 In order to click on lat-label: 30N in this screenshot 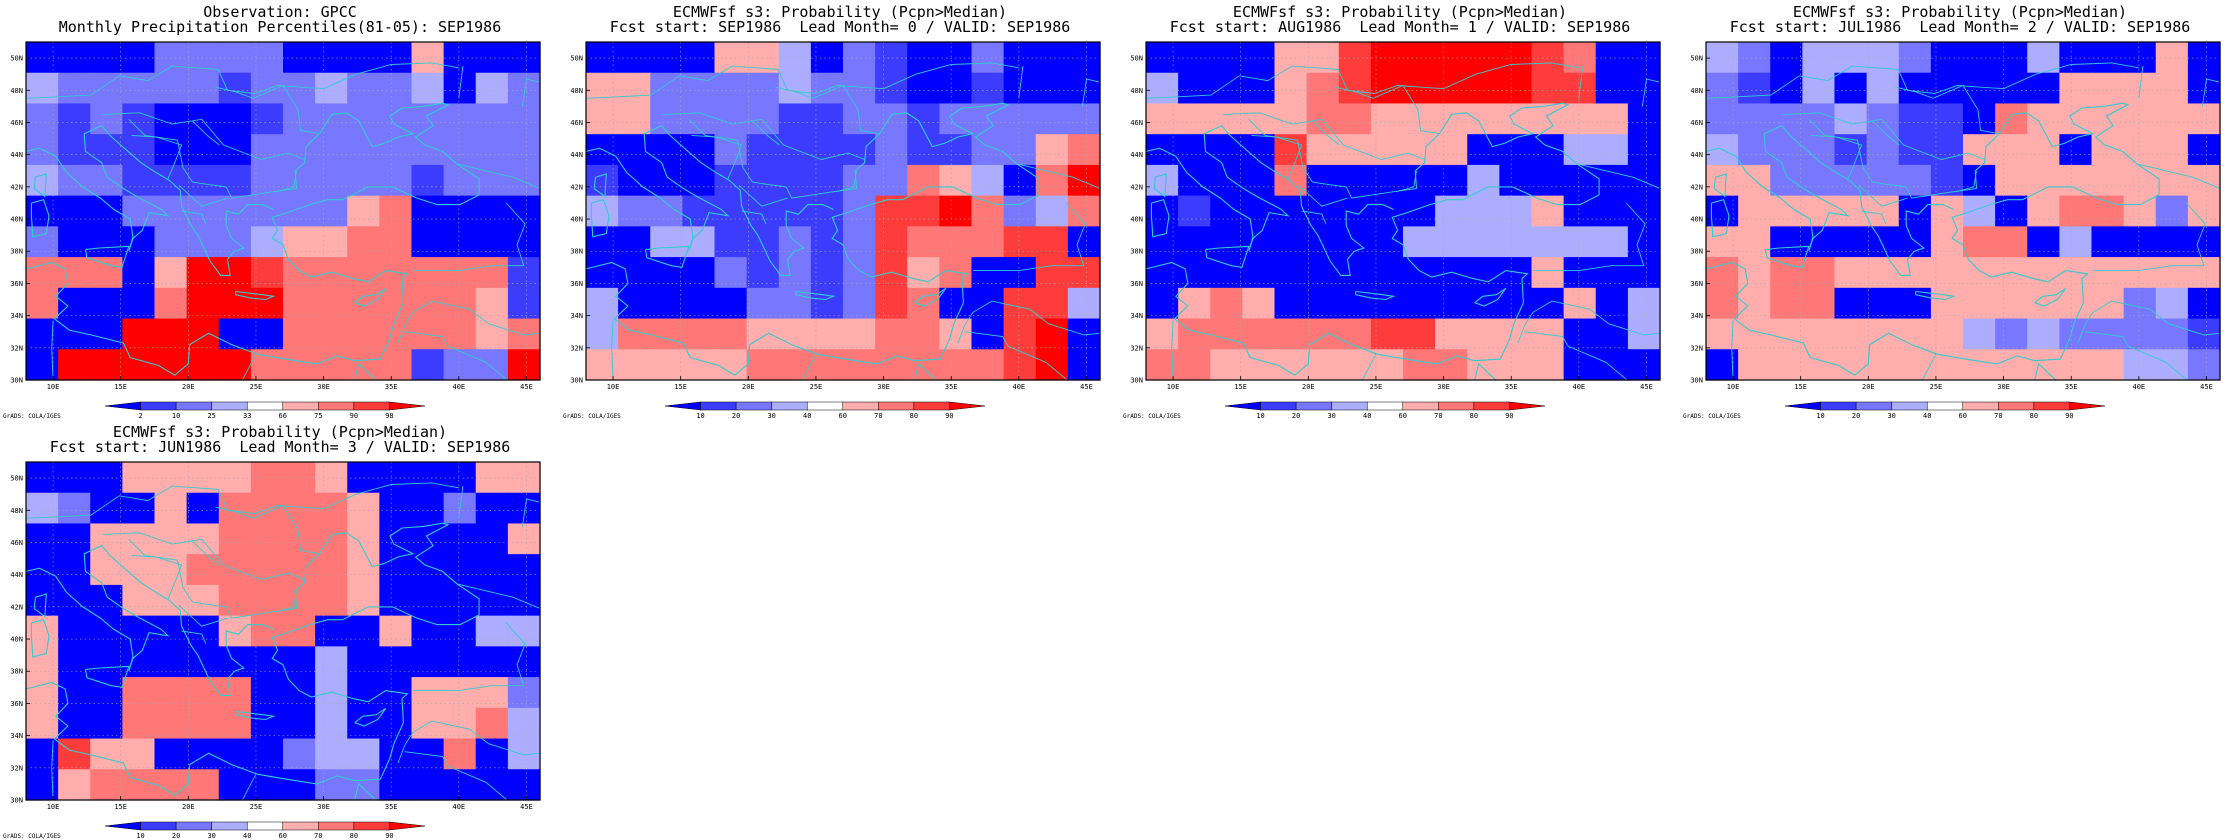, I will do `click(16, 381)`.